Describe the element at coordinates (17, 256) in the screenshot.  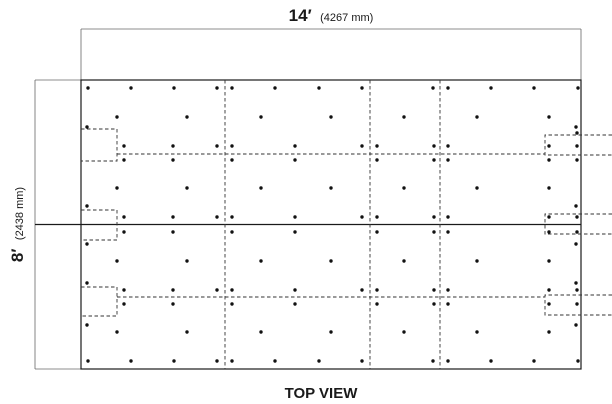
I see `height-label-main: 8′` at that location.